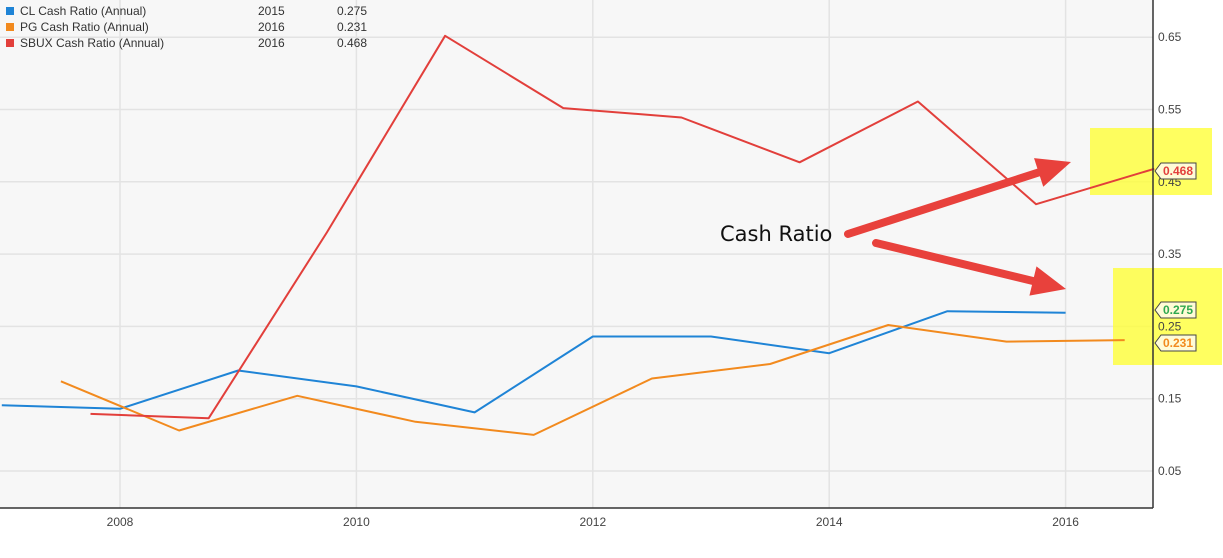 Image resolution: width=1223 pixels, height=558 pixels. Describe the element at coordinates (1170, 326) in the screenshot. I see `y-tick-label: 0.25` at that location.